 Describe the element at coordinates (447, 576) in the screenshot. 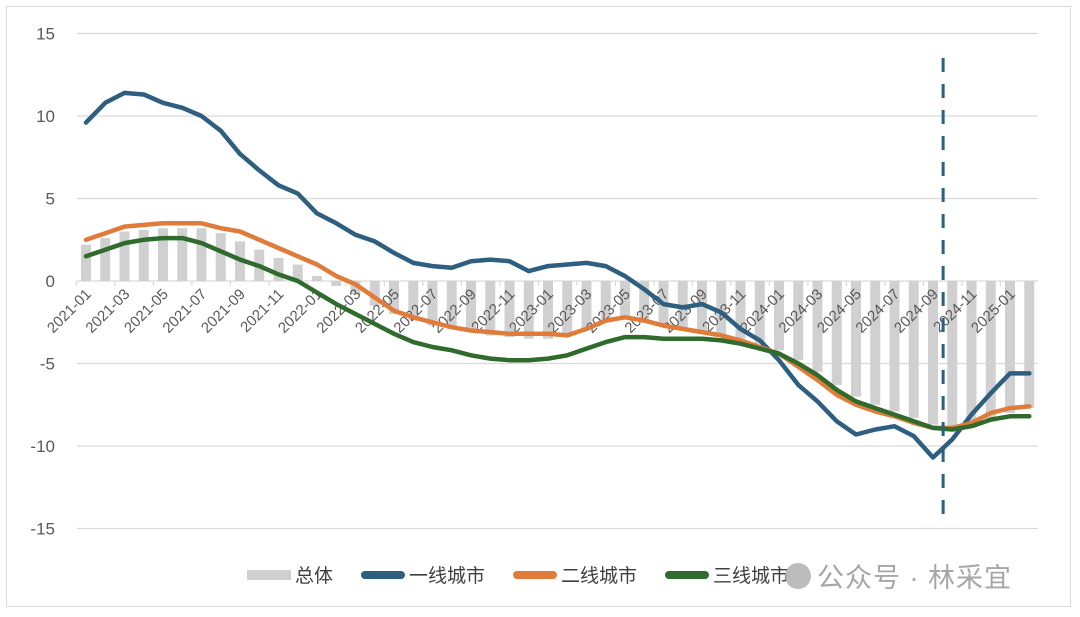

I see `legend-label: 一线城市` at that location.